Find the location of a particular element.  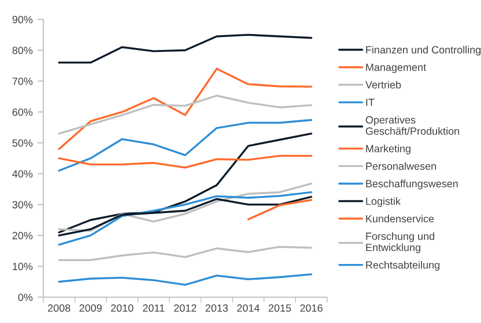

x-tick-label: 2012 is located at coordinates (185, 308).